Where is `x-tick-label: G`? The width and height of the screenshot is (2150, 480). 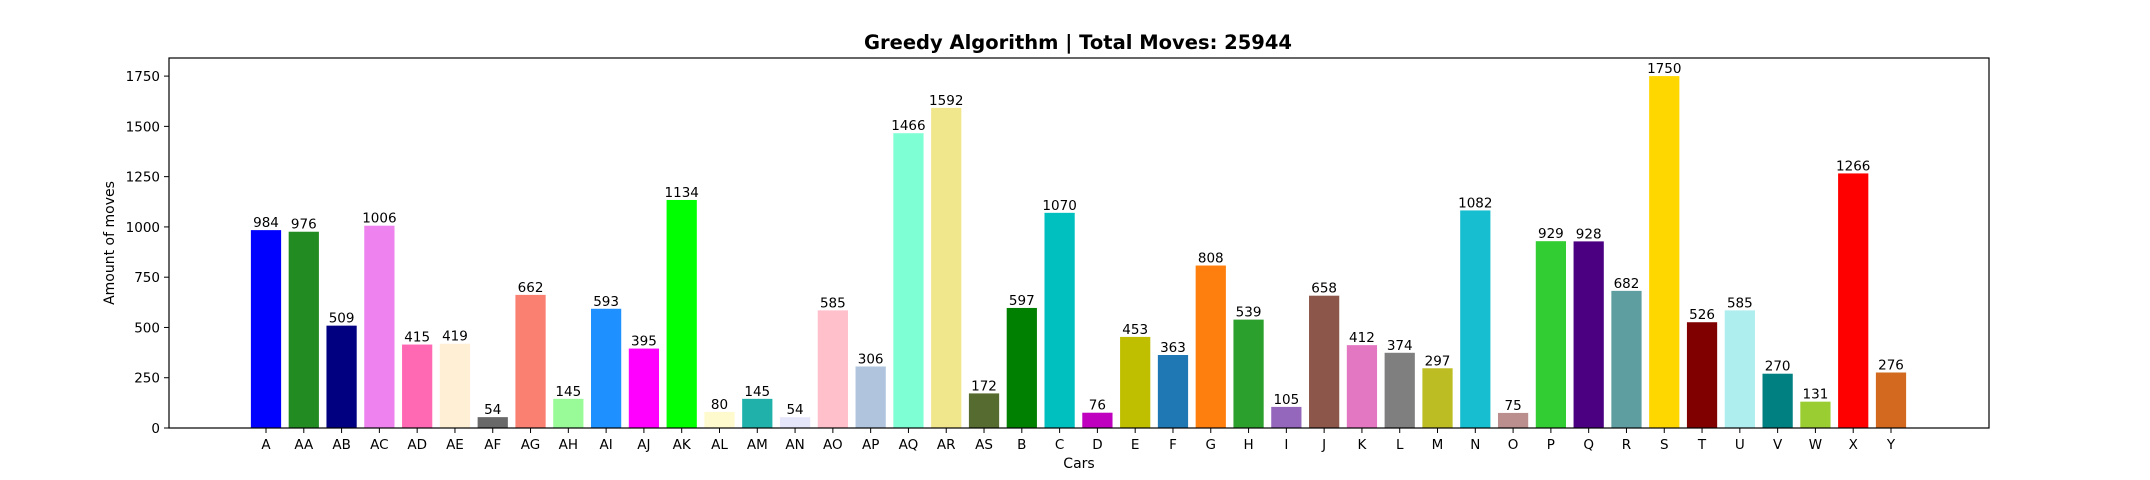 x-tick-label: G is located at coordinates (1211, 445).